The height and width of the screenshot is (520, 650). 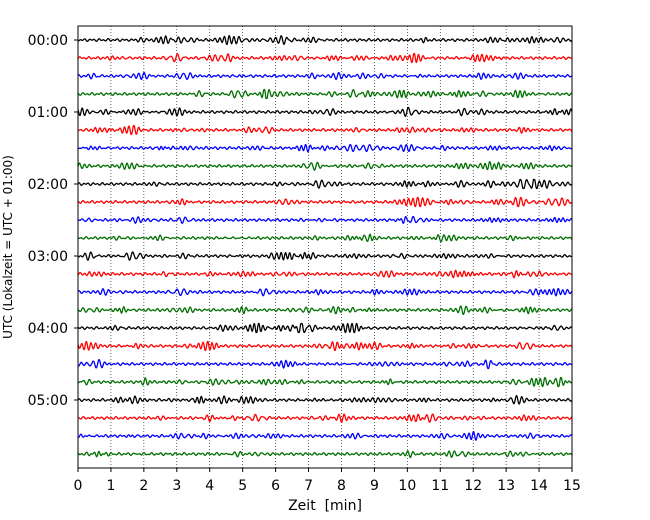 I want to click on y-axis-ticks: 00:00 01:00 02:00 03:00 04:00 05:00, so click(x=53, y=221).